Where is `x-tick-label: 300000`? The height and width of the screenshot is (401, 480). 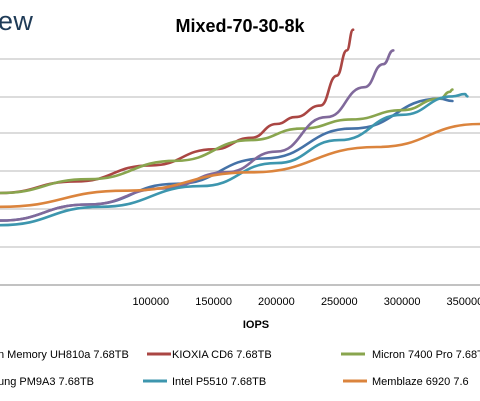
x-tick-label: 300000 is located at coordinates (402, 302).